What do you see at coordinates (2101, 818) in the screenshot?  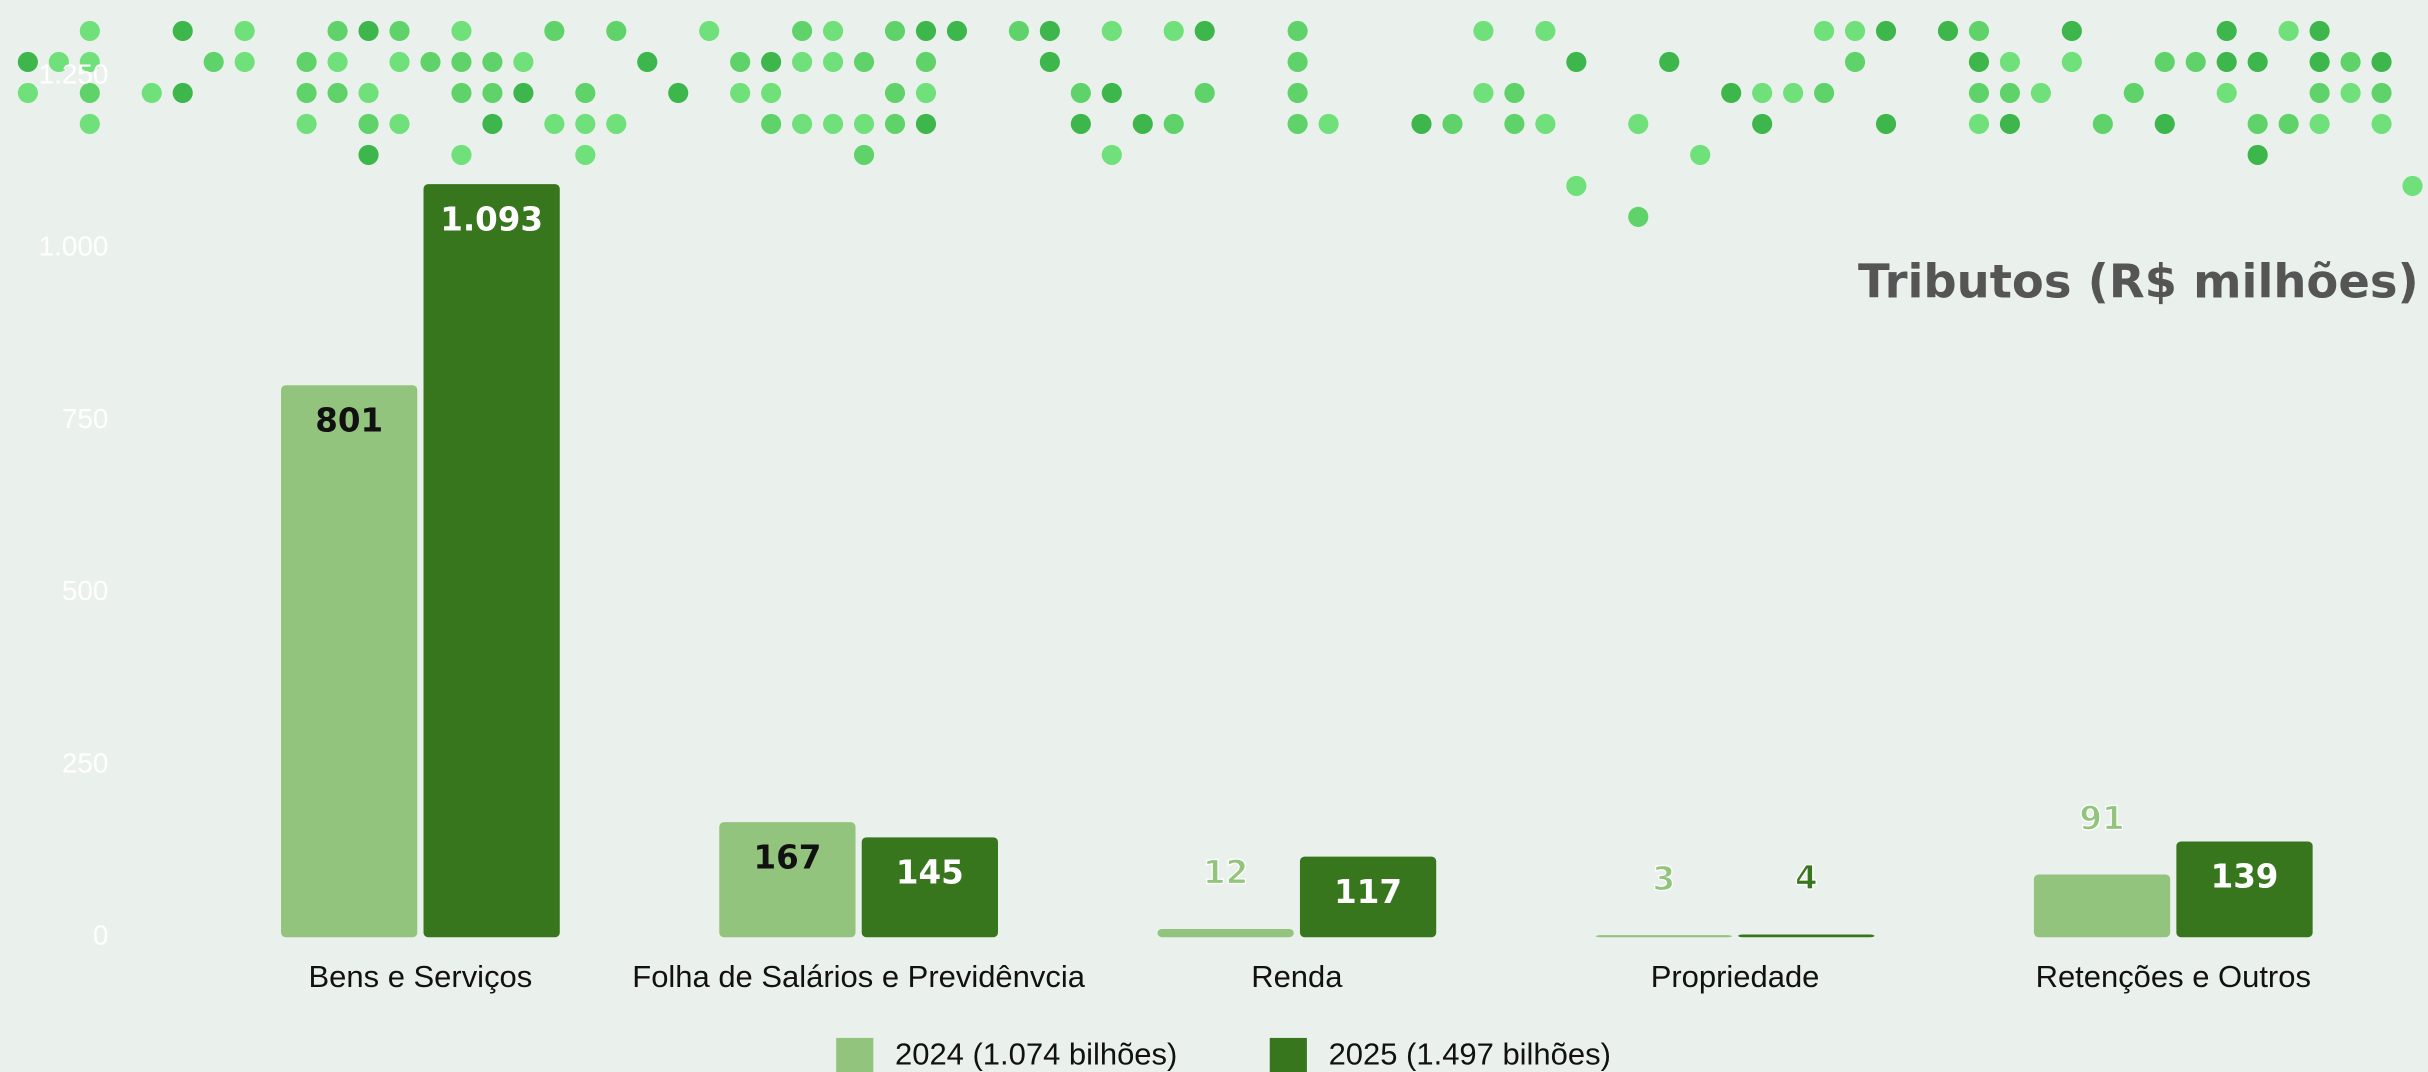 I see `value-label: 91` at bounding box center [2101, 818].